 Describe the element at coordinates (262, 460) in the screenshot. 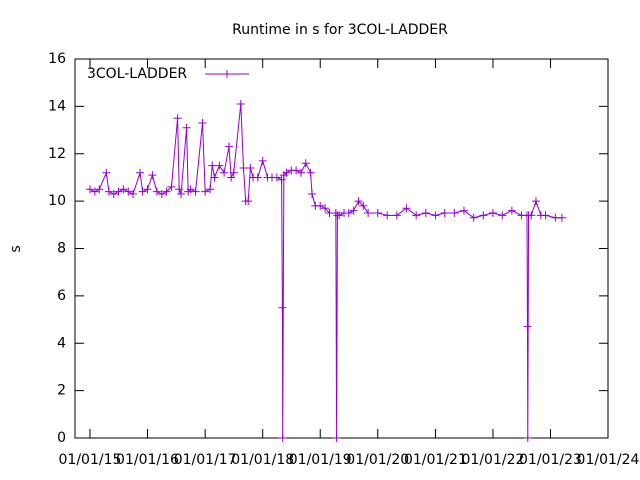

I see `x-tick-label: 01/01/18` at that location.